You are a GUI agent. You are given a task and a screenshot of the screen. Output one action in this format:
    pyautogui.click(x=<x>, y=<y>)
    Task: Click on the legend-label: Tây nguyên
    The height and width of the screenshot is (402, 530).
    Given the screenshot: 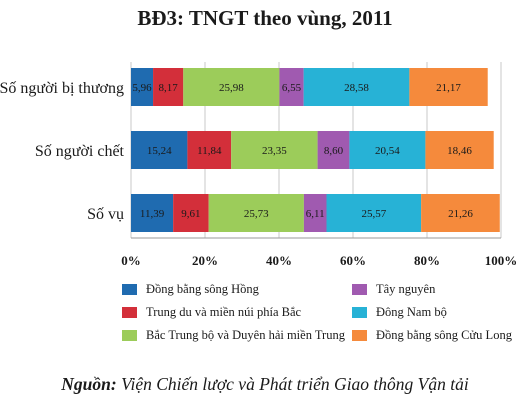 What is the action you would take?
    pyautogui.click(x=406, y=289)
    